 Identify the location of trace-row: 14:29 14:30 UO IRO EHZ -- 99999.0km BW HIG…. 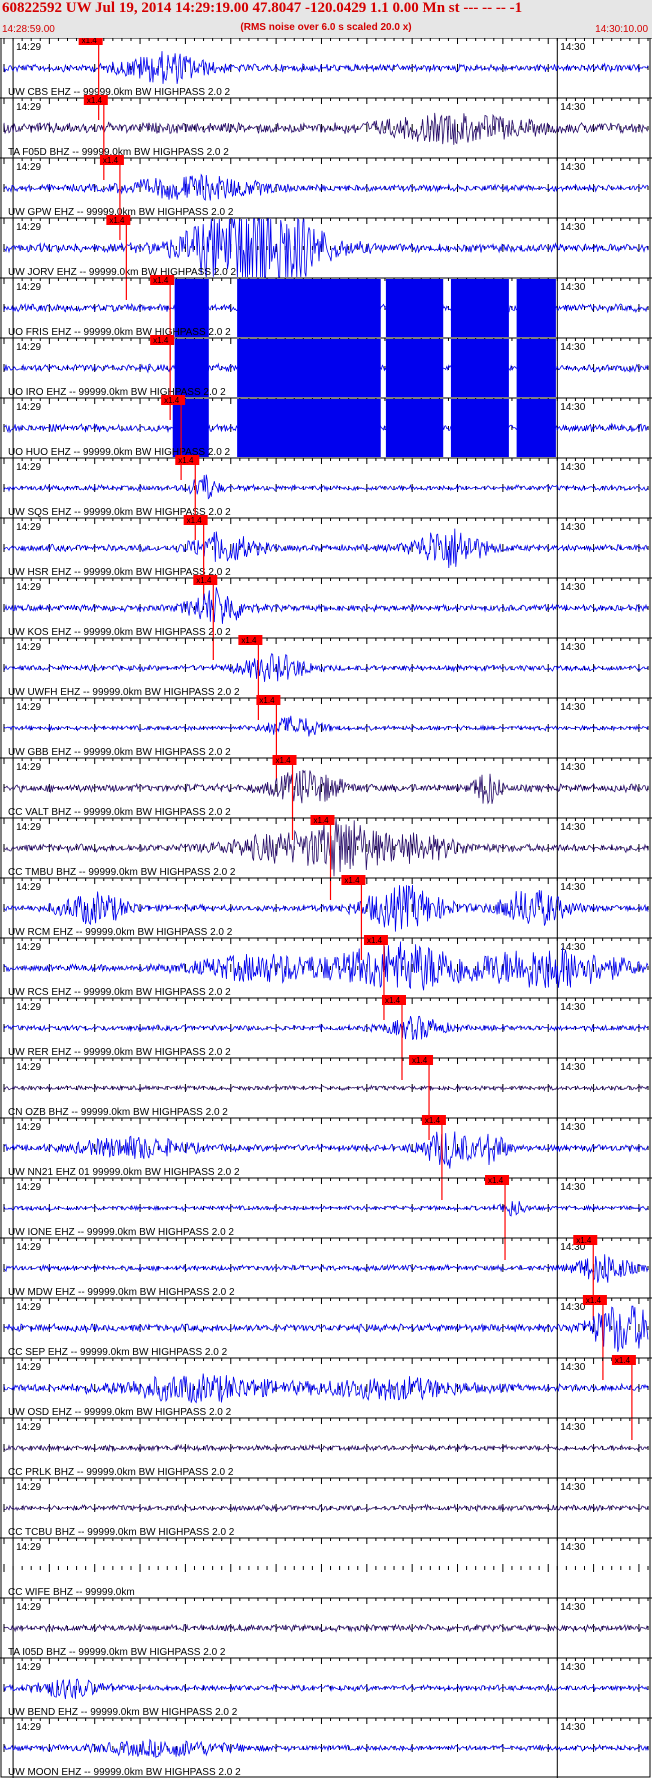
(326, 377).